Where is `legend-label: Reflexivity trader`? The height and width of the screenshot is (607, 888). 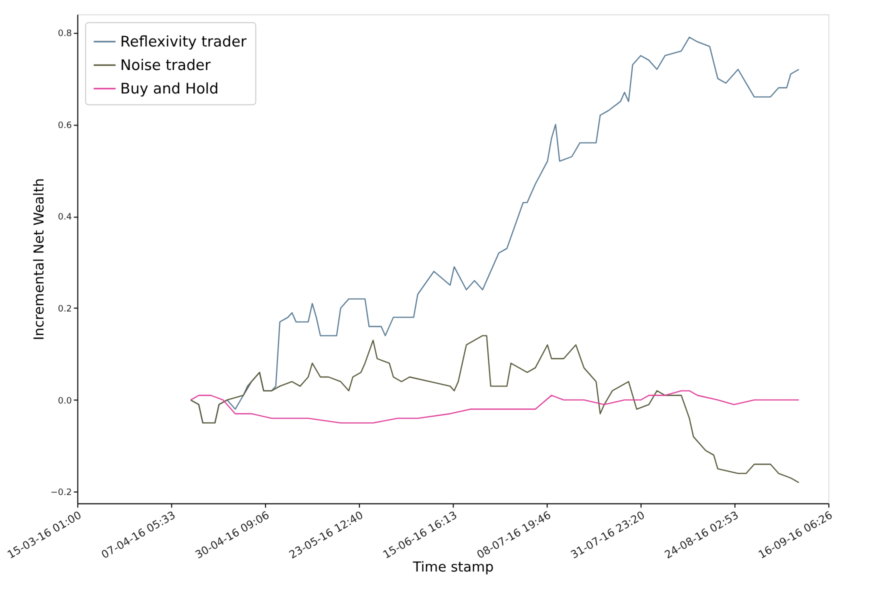 legend-label: Reflexivity trader is located at coordinates (184, 42).